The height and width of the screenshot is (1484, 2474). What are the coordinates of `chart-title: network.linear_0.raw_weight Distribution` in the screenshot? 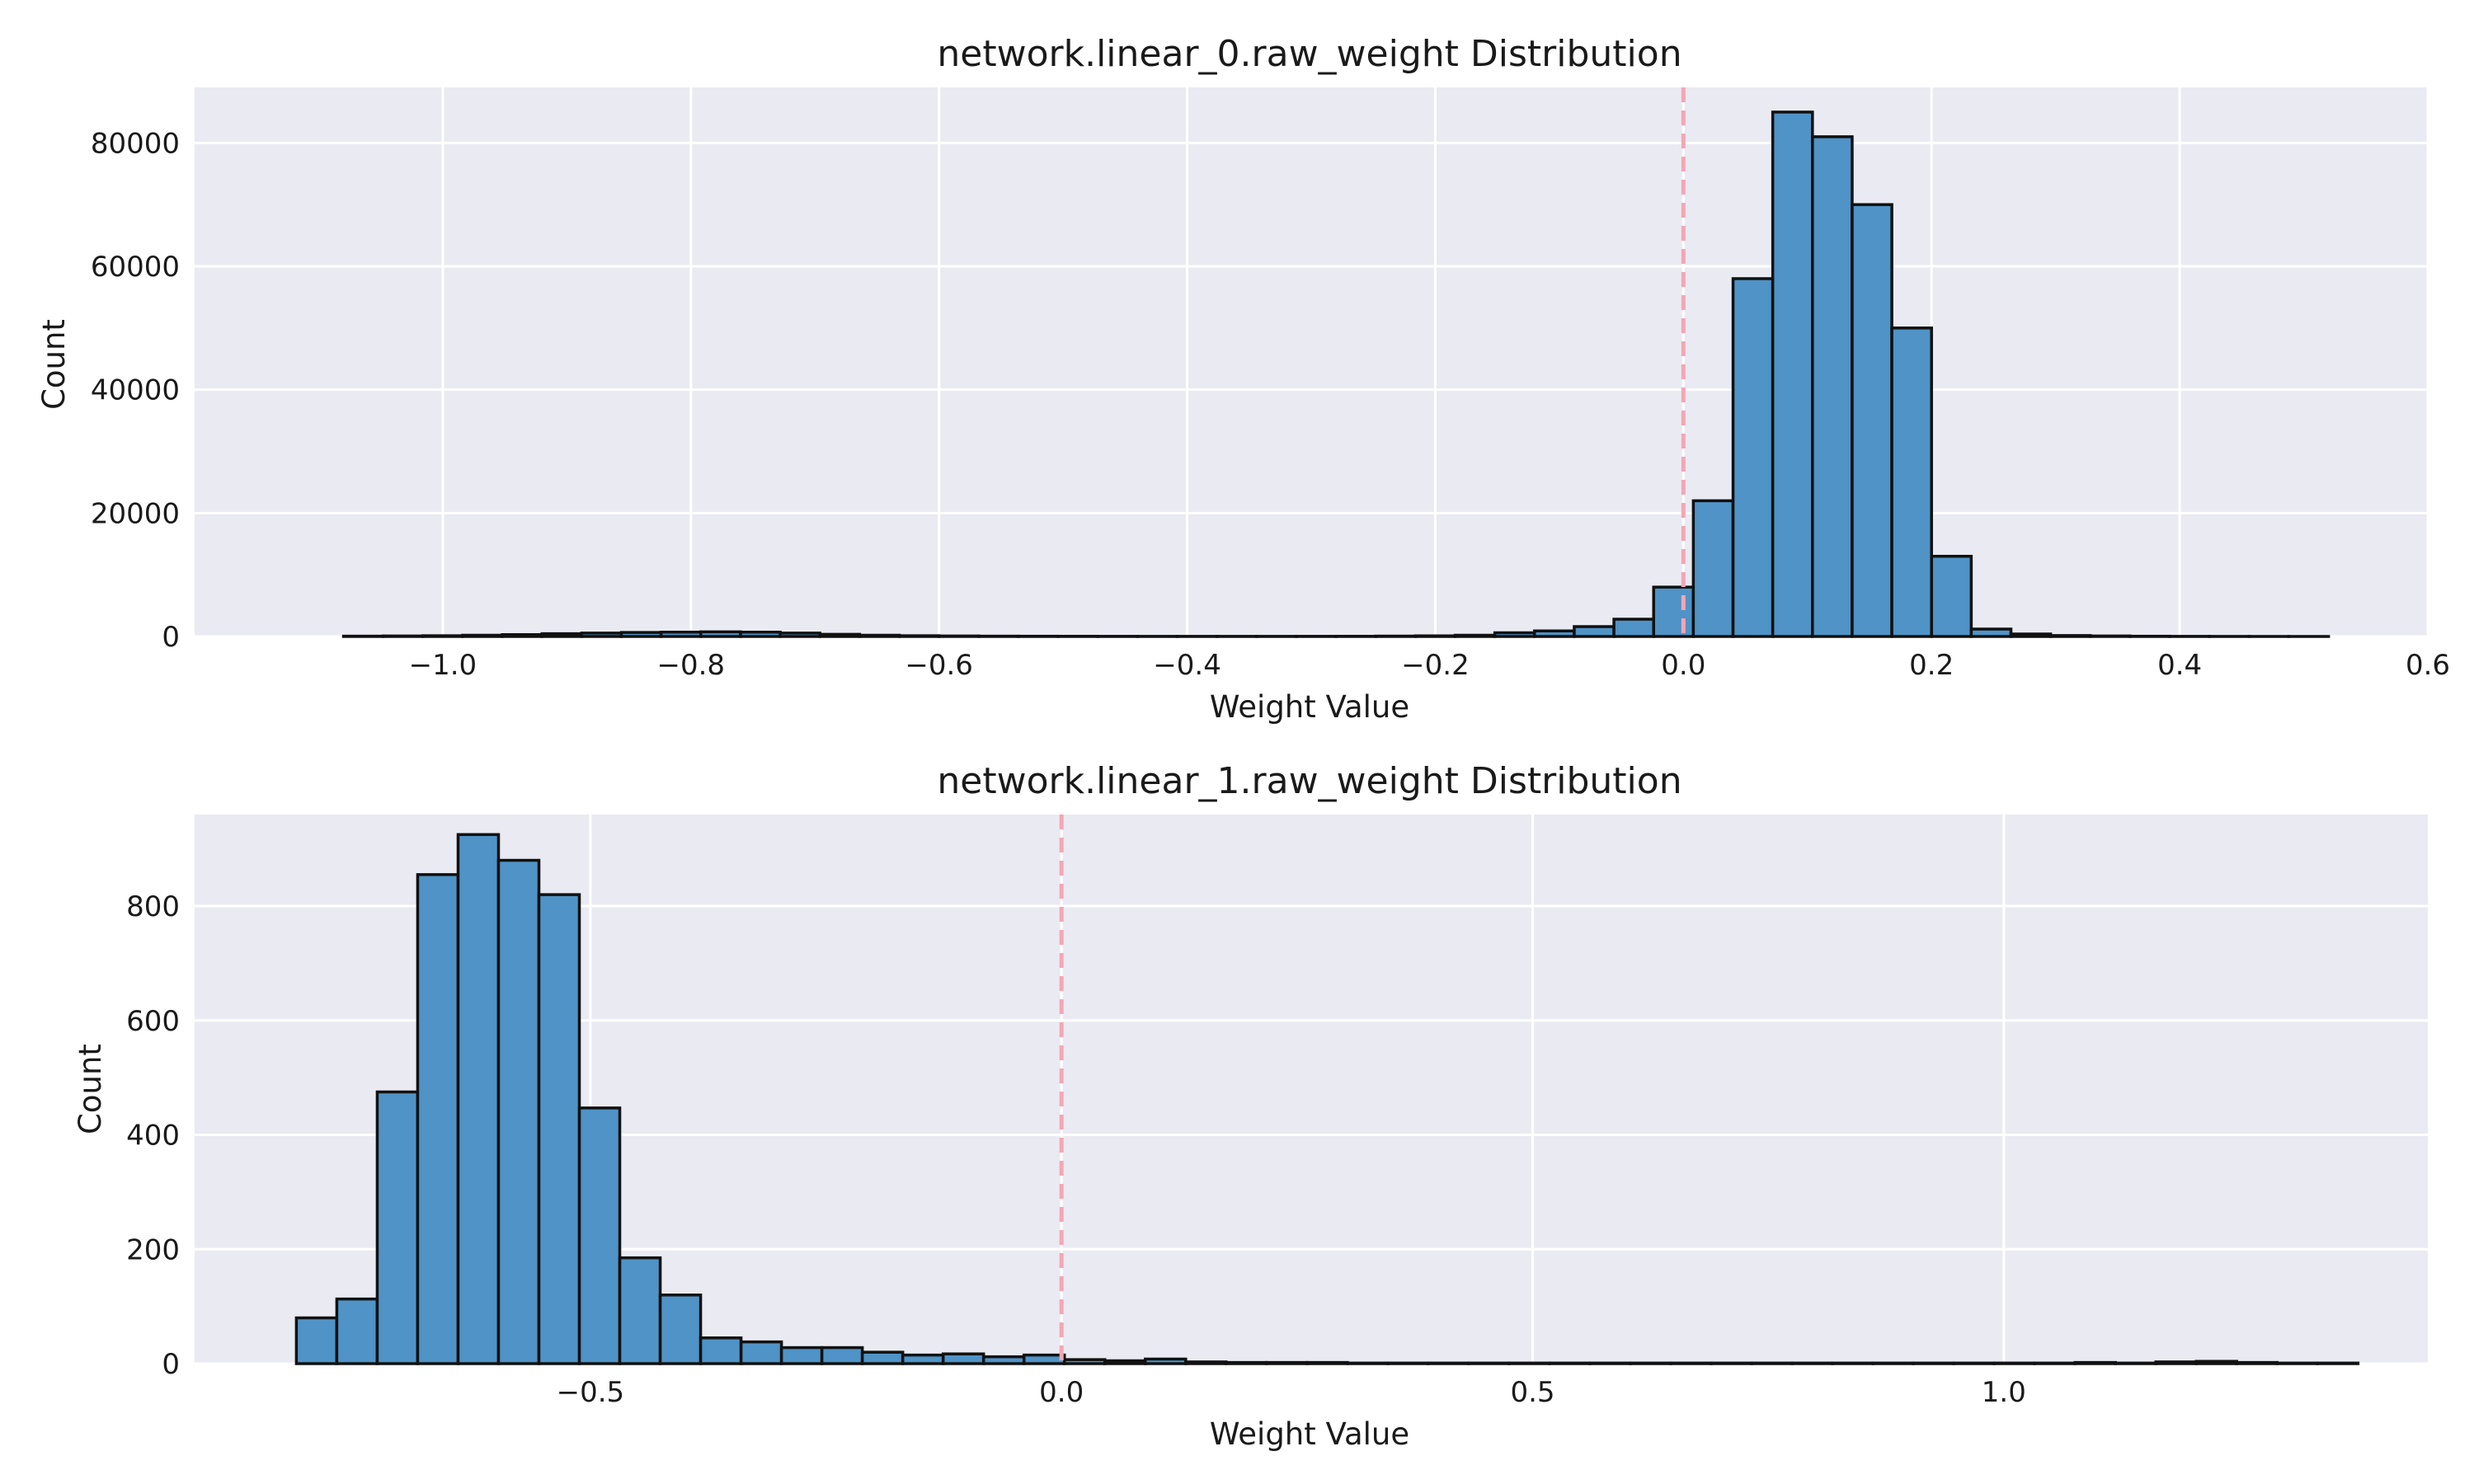 It's located at (1309, 54).